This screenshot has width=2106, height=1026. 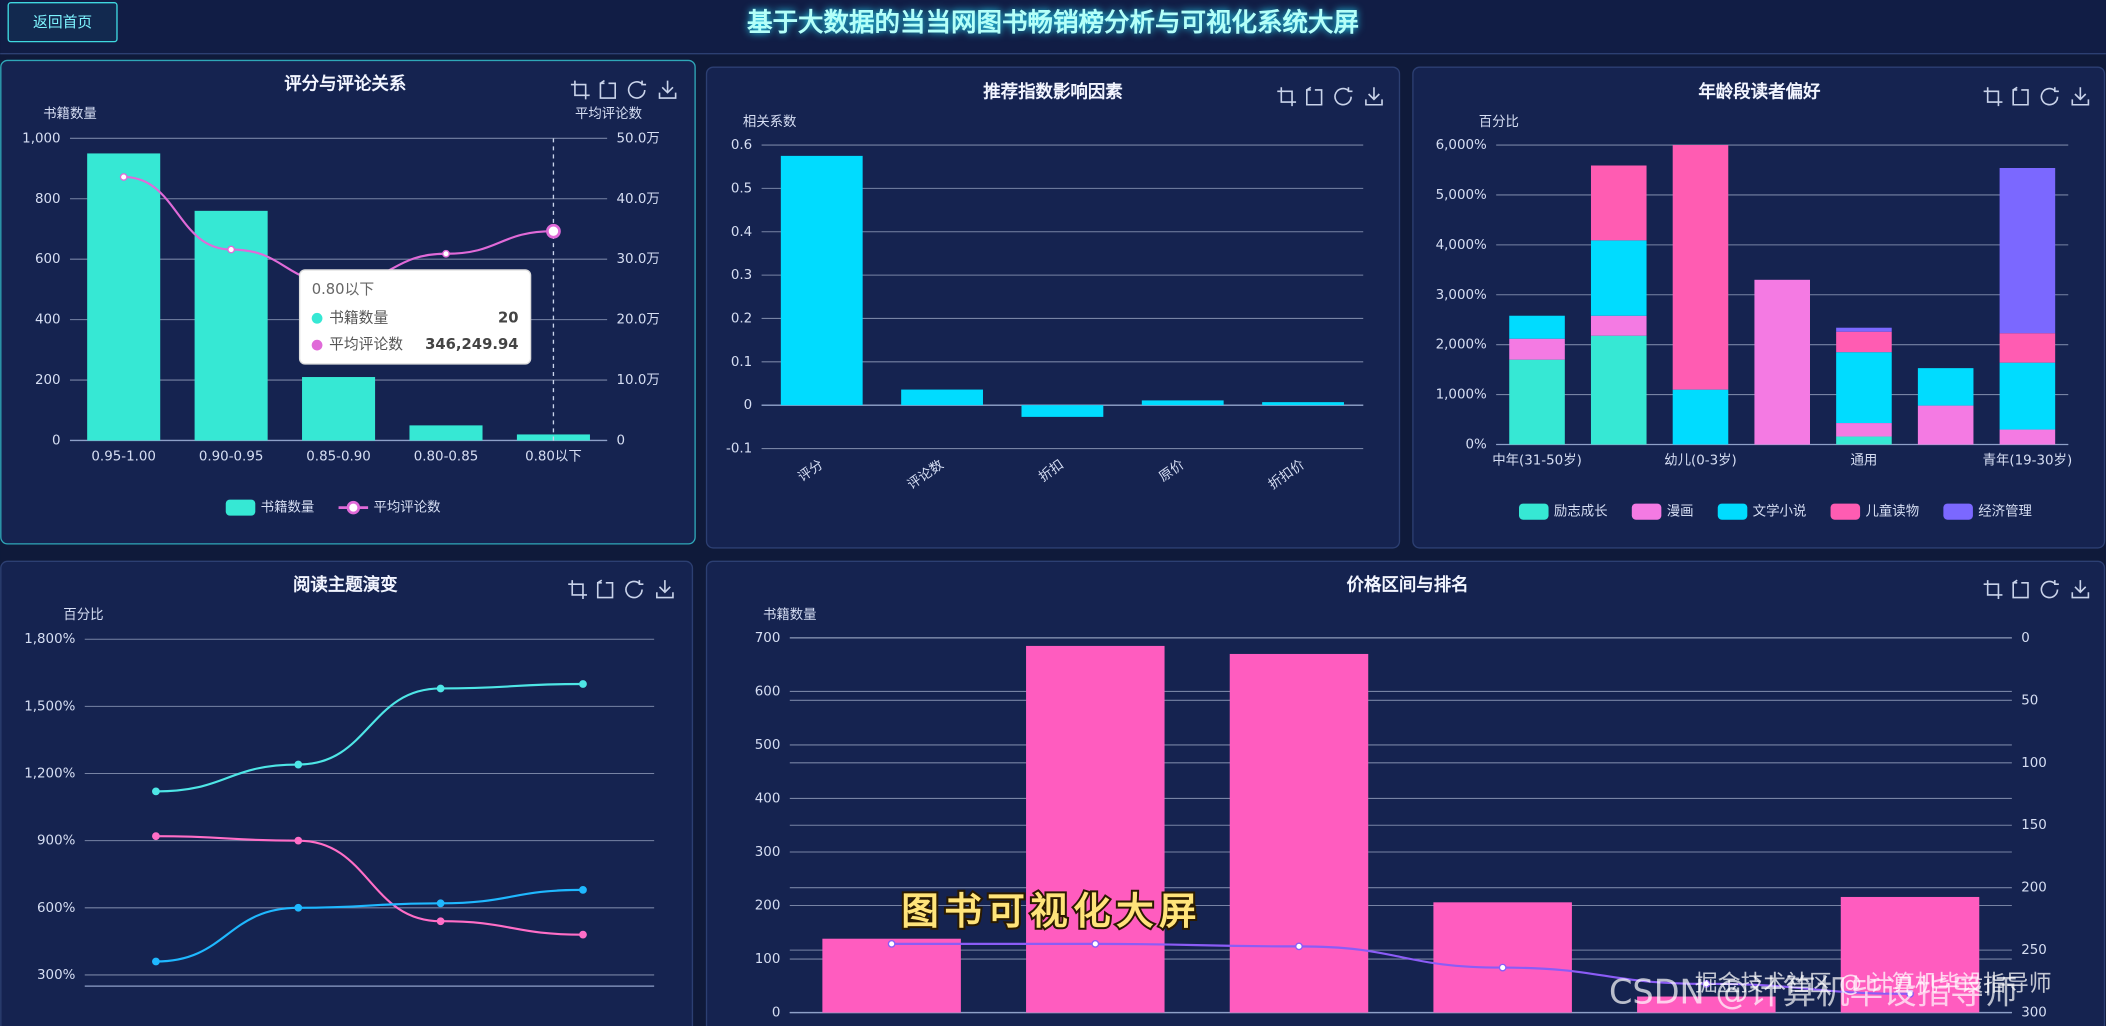 I want to click on x-tick-label: 通用, so click(x=1864, y=461).